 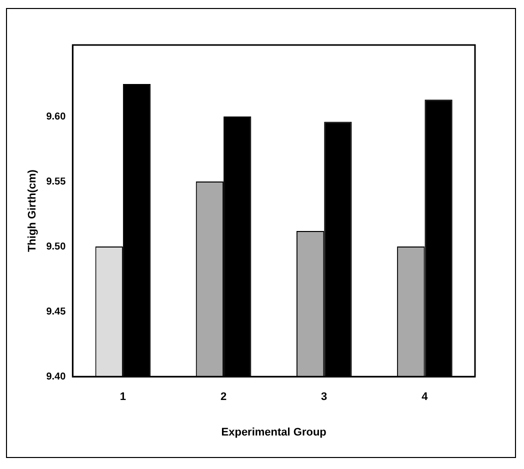 What do you see at coordinates (56, 312) in the screenshot?
I see `y-tick-label: 9.45` at bounding box center [56, 312].